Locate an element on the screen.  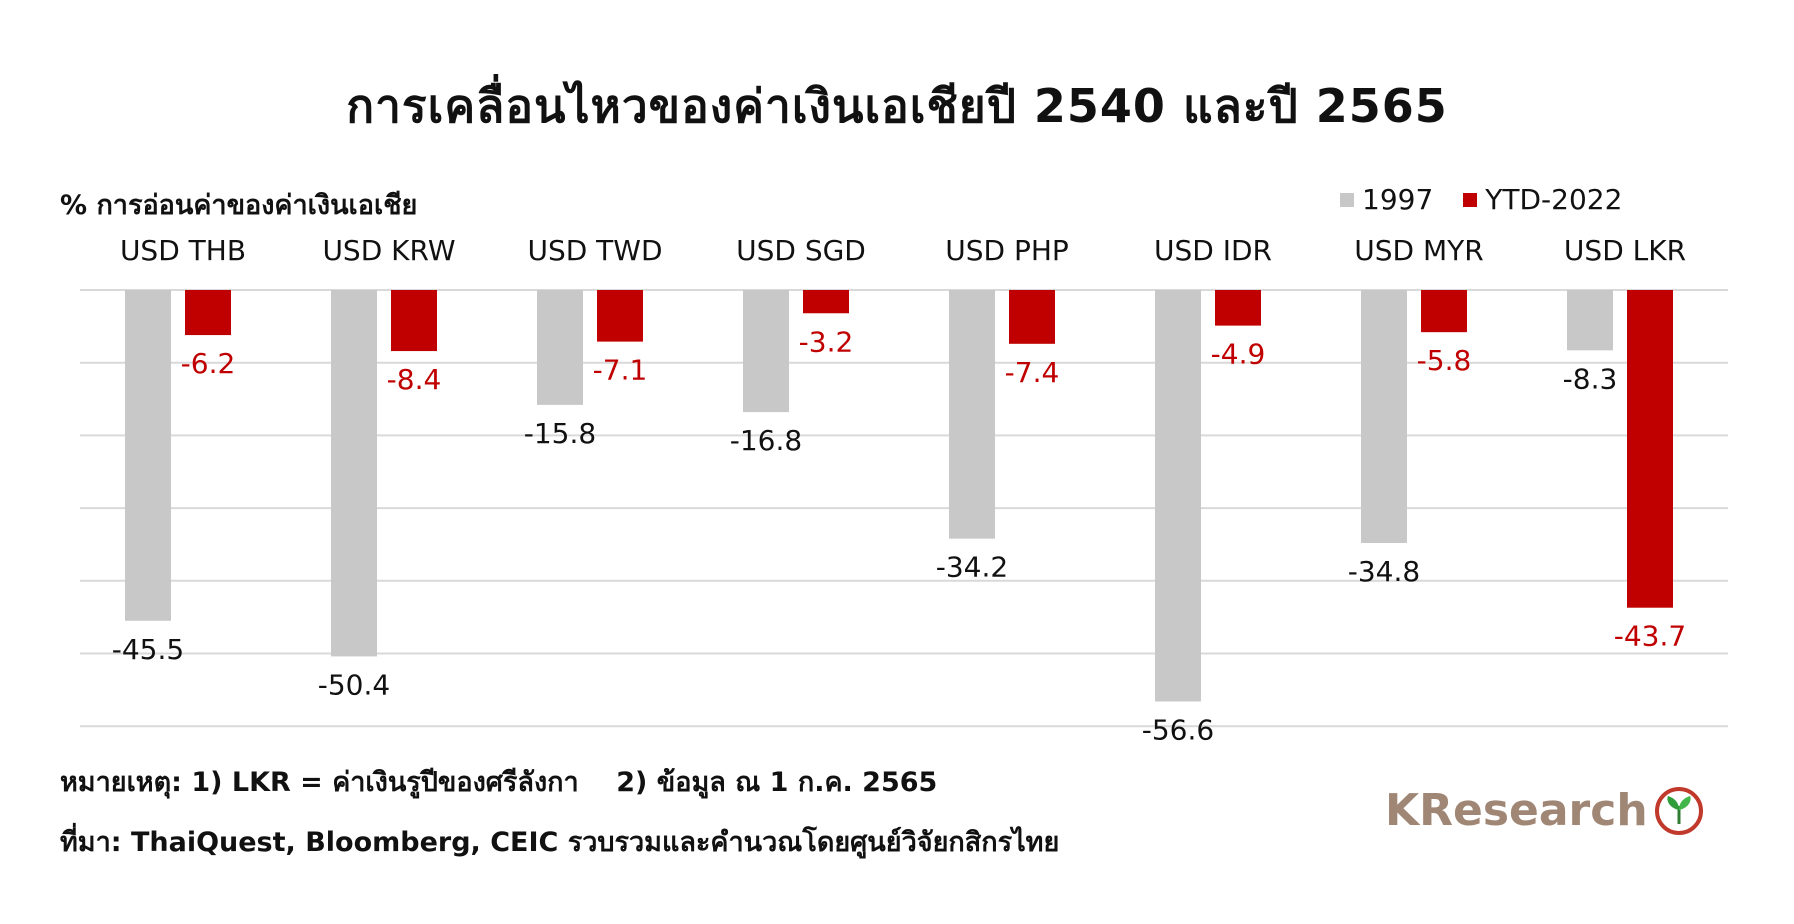
data-label-1997: -15.8 is located at coordinates (560, 433).